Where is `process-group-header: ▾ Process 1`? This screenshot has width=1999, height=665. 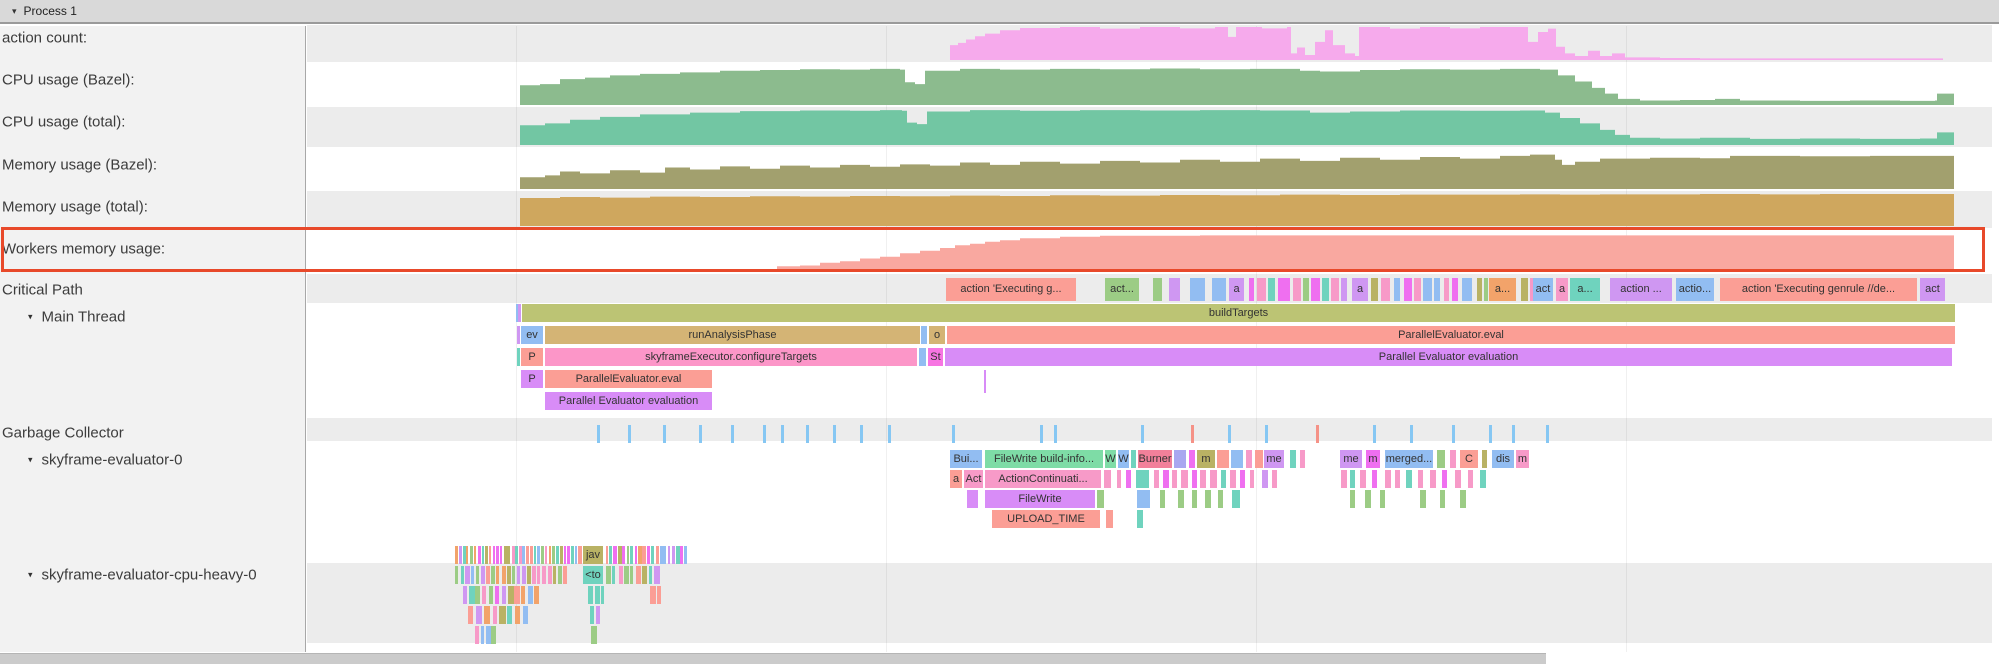
process-group-header: ▾ Process 1 is located at coordinates (999, 12).